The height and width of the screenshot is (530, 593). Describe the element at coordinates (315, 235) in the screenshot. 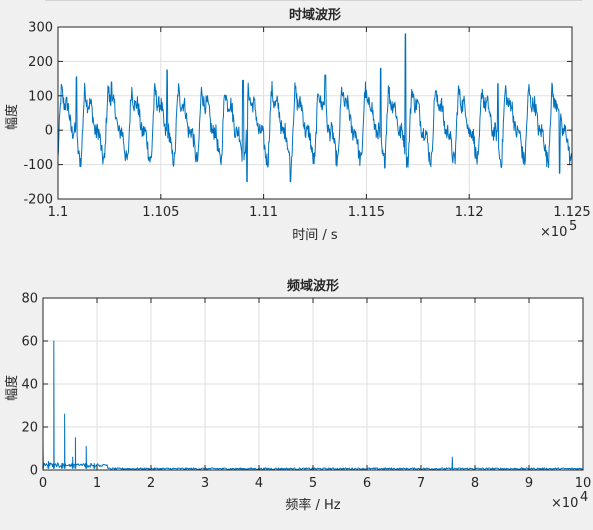

I see `x-axis-label: 时间 / s` at that location.